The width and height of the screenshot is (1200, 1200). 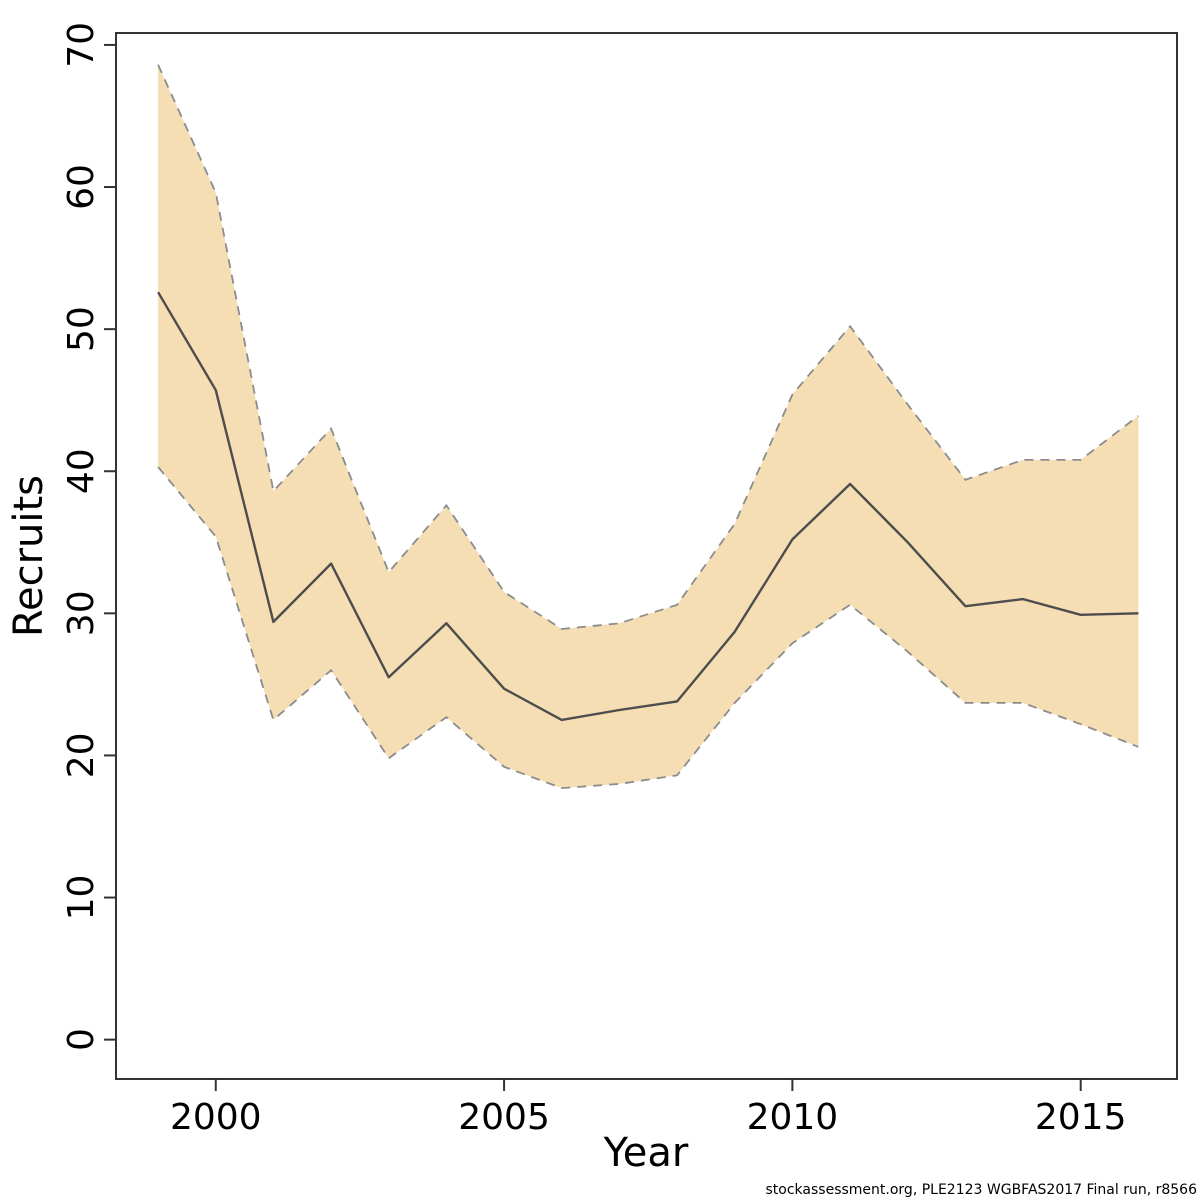 I want to click on y-tick-label: 30, so click(x=81, y=613).